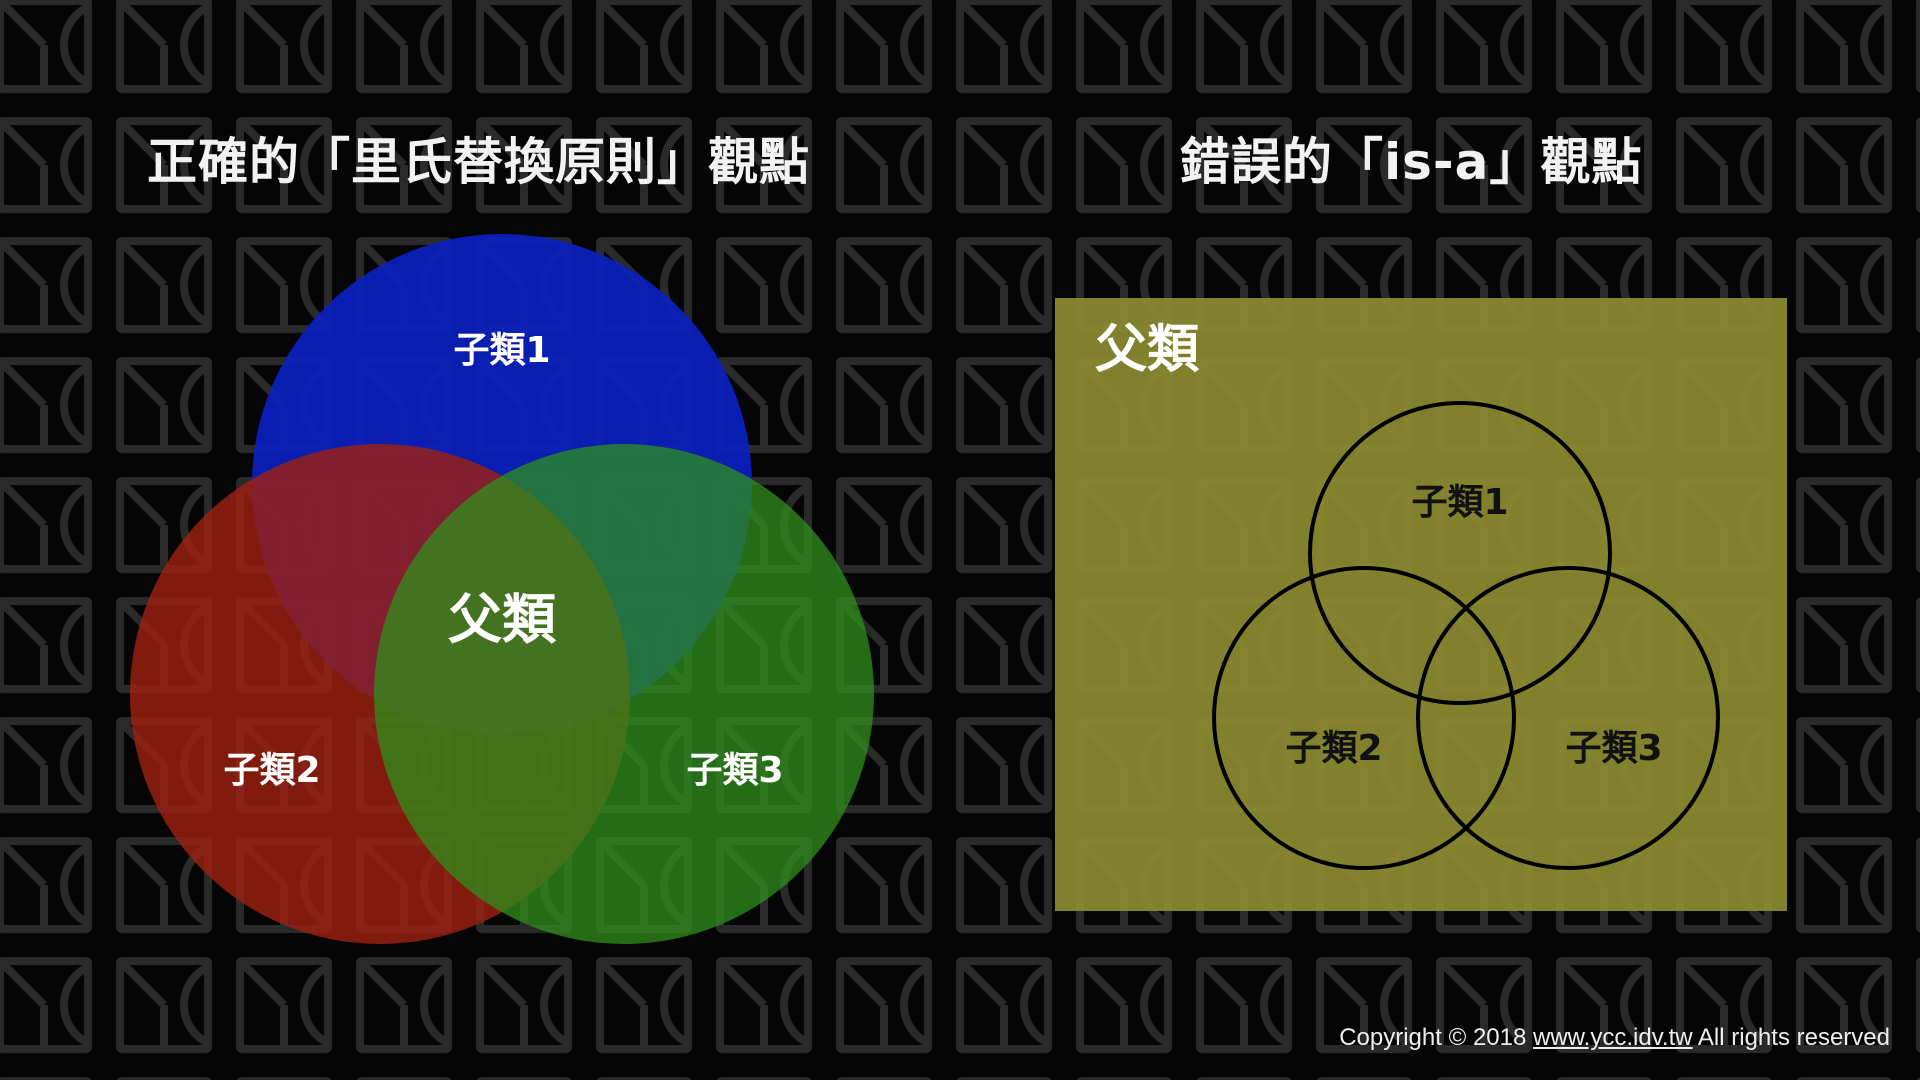 Image resolution: width=1920 pixels, height=1080 pixels. Describe the element at coordinates (1793, 1037) in the screenshot. I see `copyright-suffix: All rights reserved` at that location.